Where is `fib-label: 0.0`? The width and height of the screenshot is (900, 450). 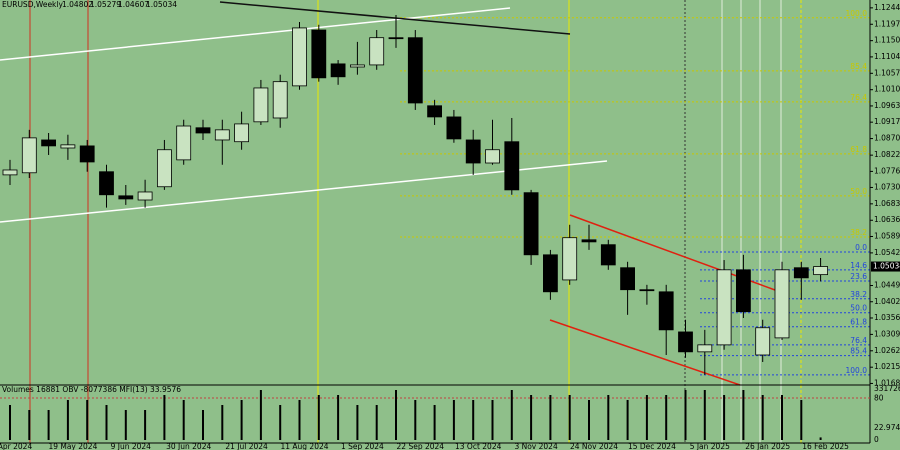
fib-label: 0.0 is located at coordinates (861, 247).